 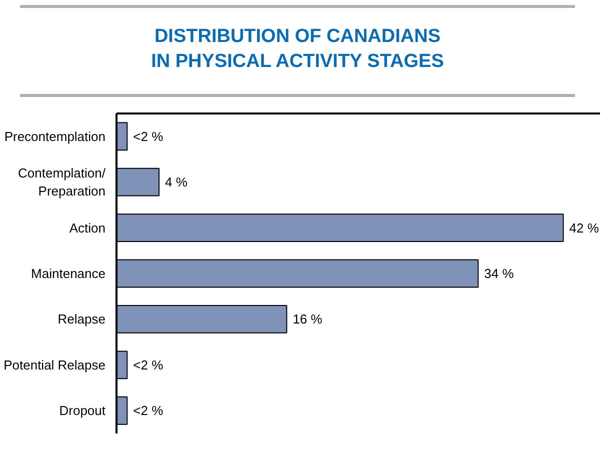 I want to click on data-label: 42 %, so click(x=584, y=228).